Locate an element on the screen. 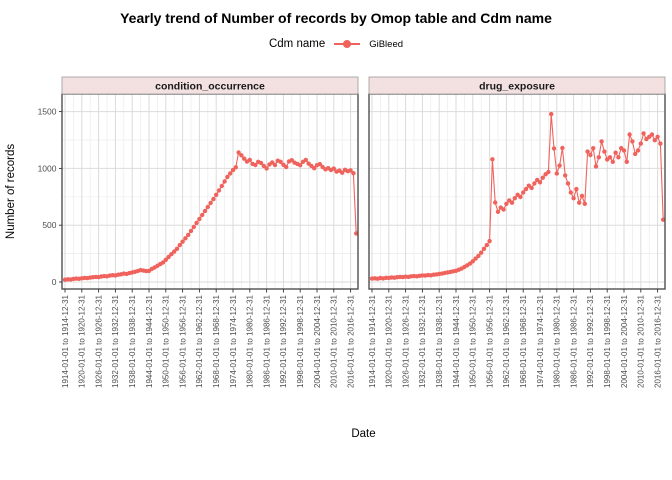 Image resolution: width=672 pixels, height=480 pixels. x-tick-label: 2016-01-01 to 2016-12-31 is located at coordinates (350, 341).